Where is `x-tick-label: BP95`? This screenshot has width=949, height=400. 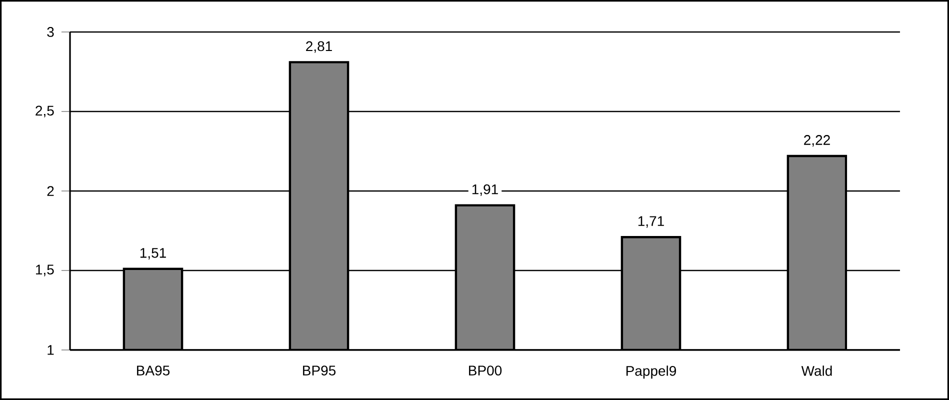
x-tick-label: BP95 is located at coordinates (319, 371).